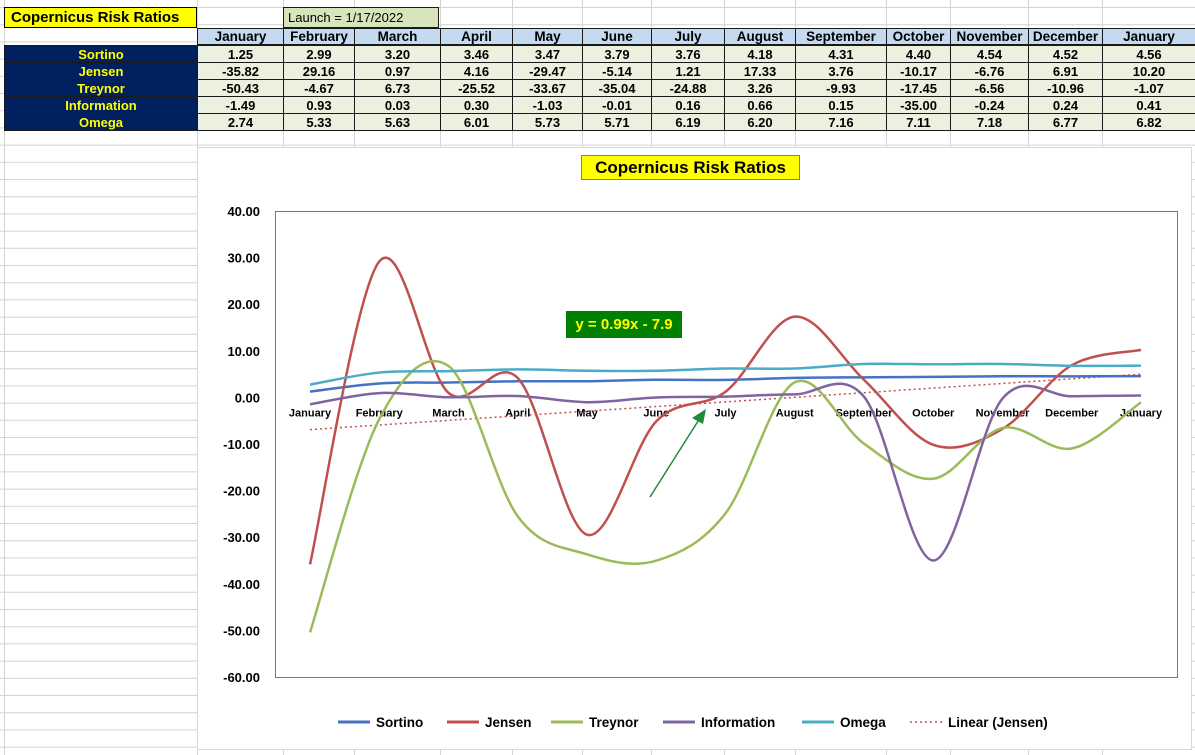 The image size is (1195, 755). What do you see at coordinates (241, 584) in the screenshot?
I see `y-tick-label: -40.00` at bounding box center [241, 584].